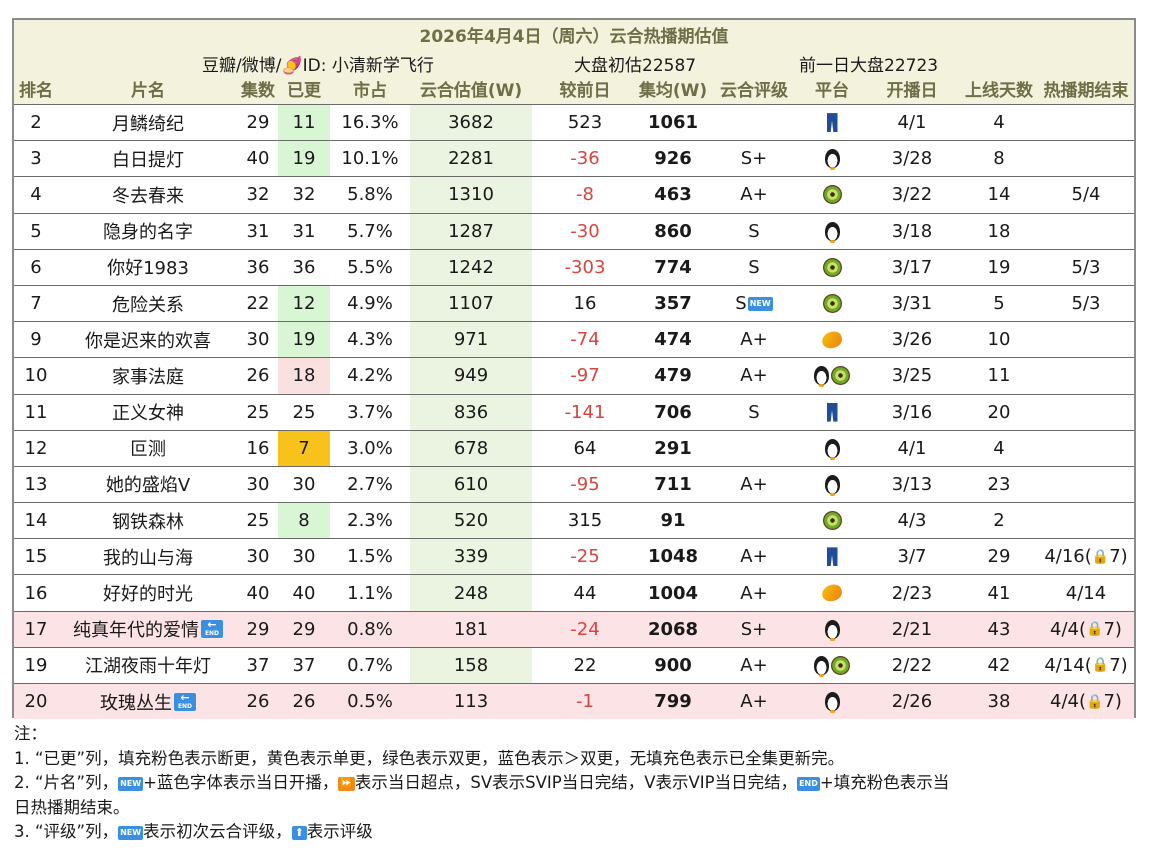 The image size is (1150, 852). Describe the element at coordinates (471, 557) in the screenshot. I see `cell-value: 339` at that location.